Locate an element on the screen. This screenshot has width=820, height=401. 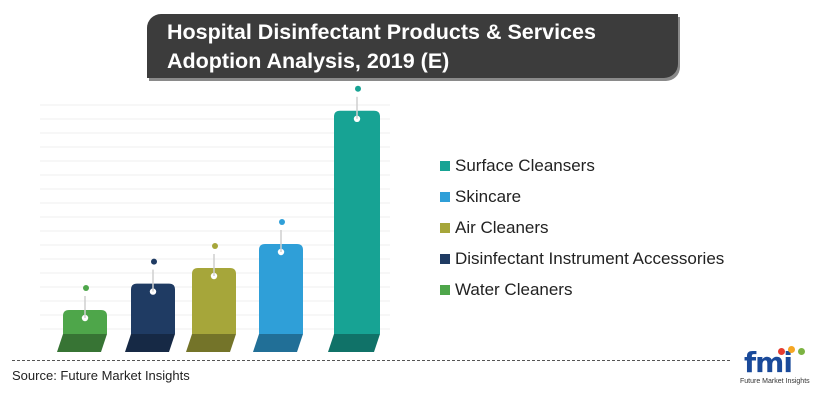
bar-skincare is located at coordinates (281, 289).